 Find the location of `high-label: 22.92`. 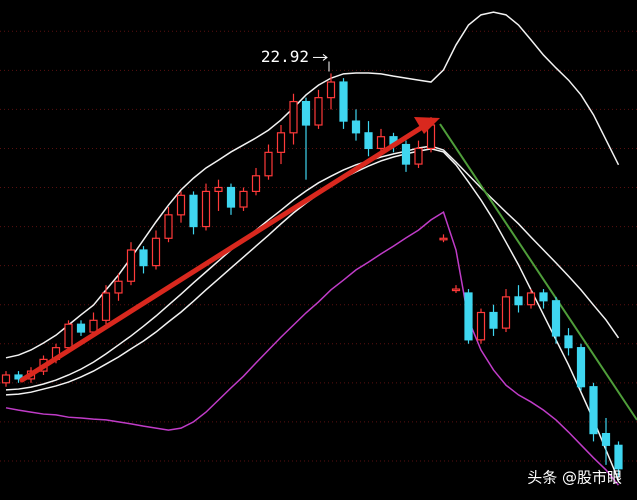

high-label: 22.92 is located at coordinates (285, 56).